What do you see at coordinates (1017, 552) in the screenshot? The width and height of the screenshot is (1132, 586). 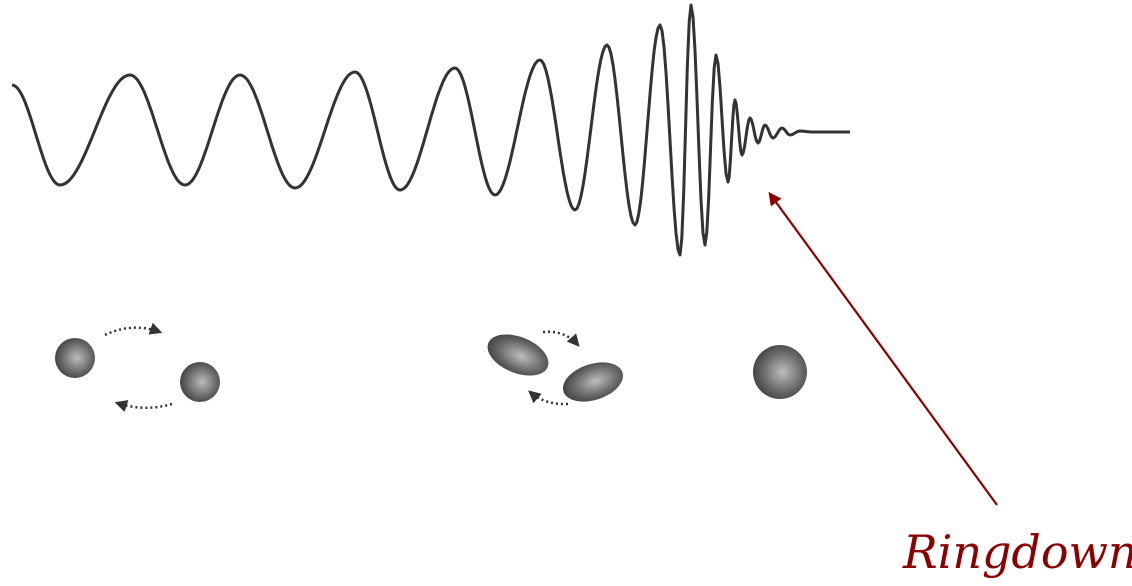 I see `annotation-label: Ringdown` at bounding box center [1017, 552].